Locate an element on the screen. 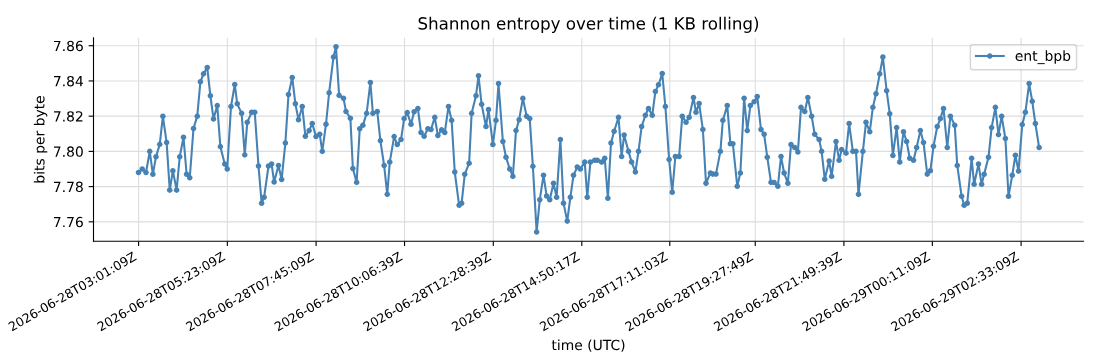 The image size is (1100, 360). y-tick-label: 7.78 is located at coordinates (68, 187).